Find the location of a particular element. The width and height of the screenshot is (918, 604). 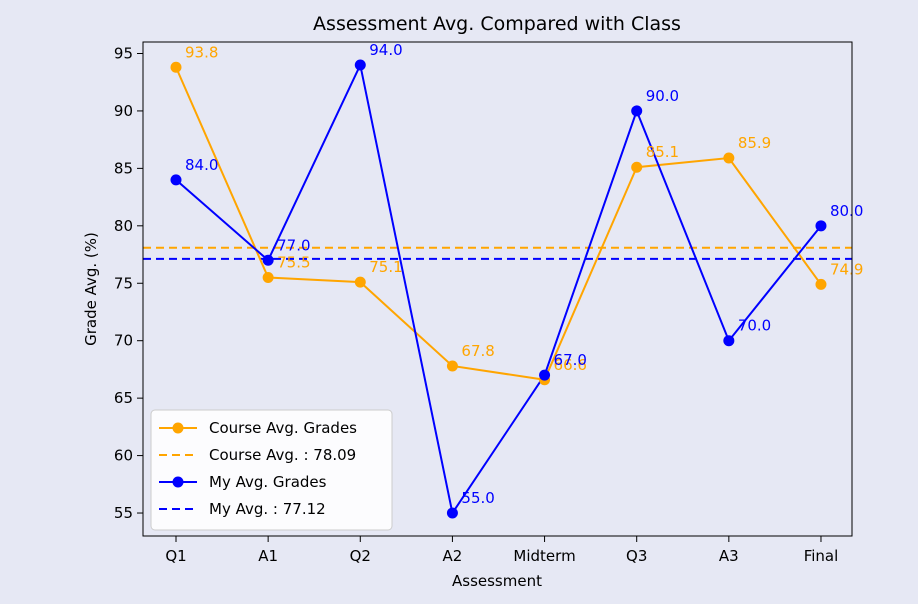

x-tick-label-4: Midterm is located at coordinates (544, 556).